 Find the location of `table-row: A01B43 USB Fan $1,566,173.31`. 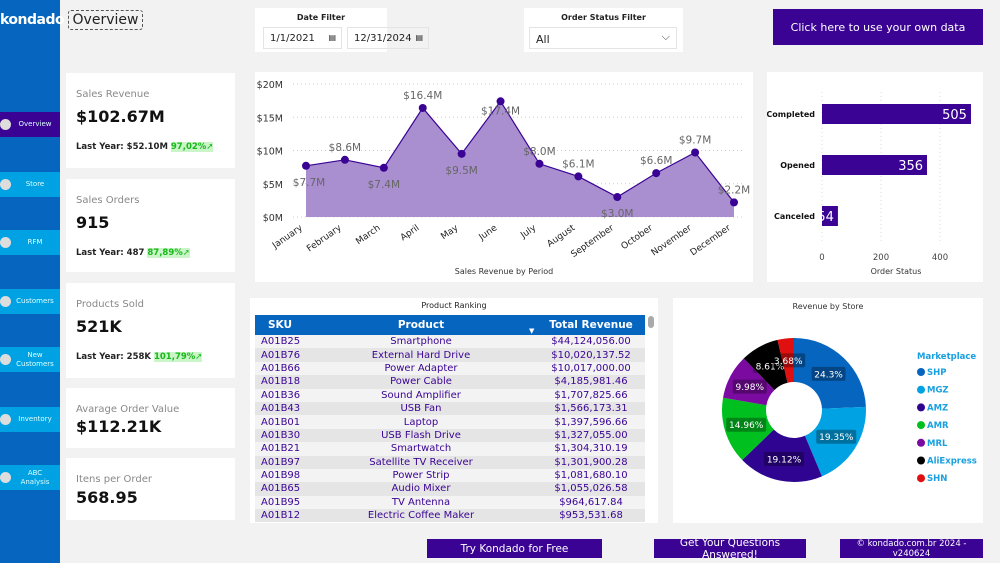

table-row: A01B43 USB Fan $1,566,173.31 is located at coordinates (450, 408).